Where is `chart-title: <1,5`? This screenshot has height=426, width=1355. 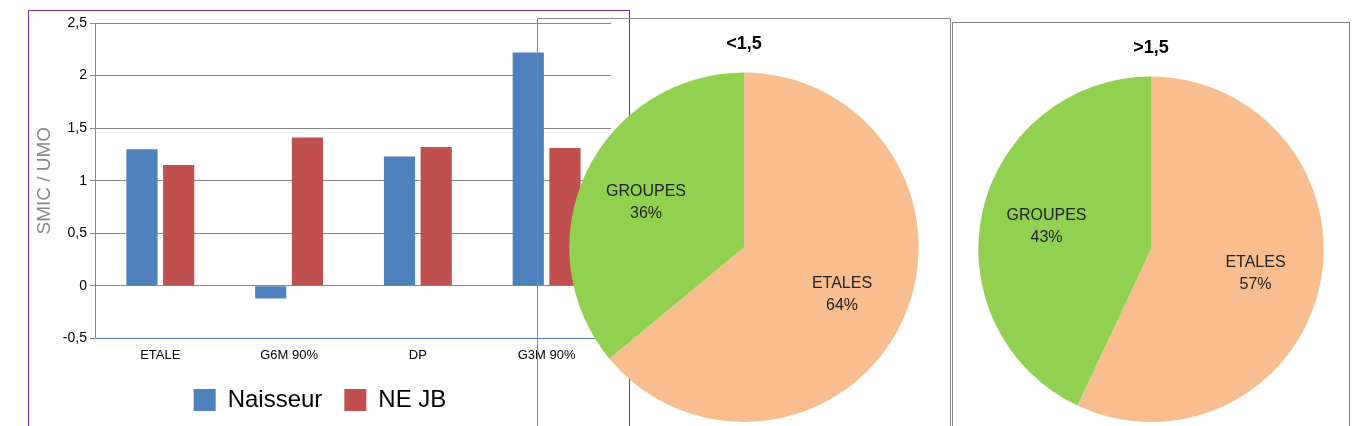
chart-title: <1,5 is located at coordinates (744, 42).